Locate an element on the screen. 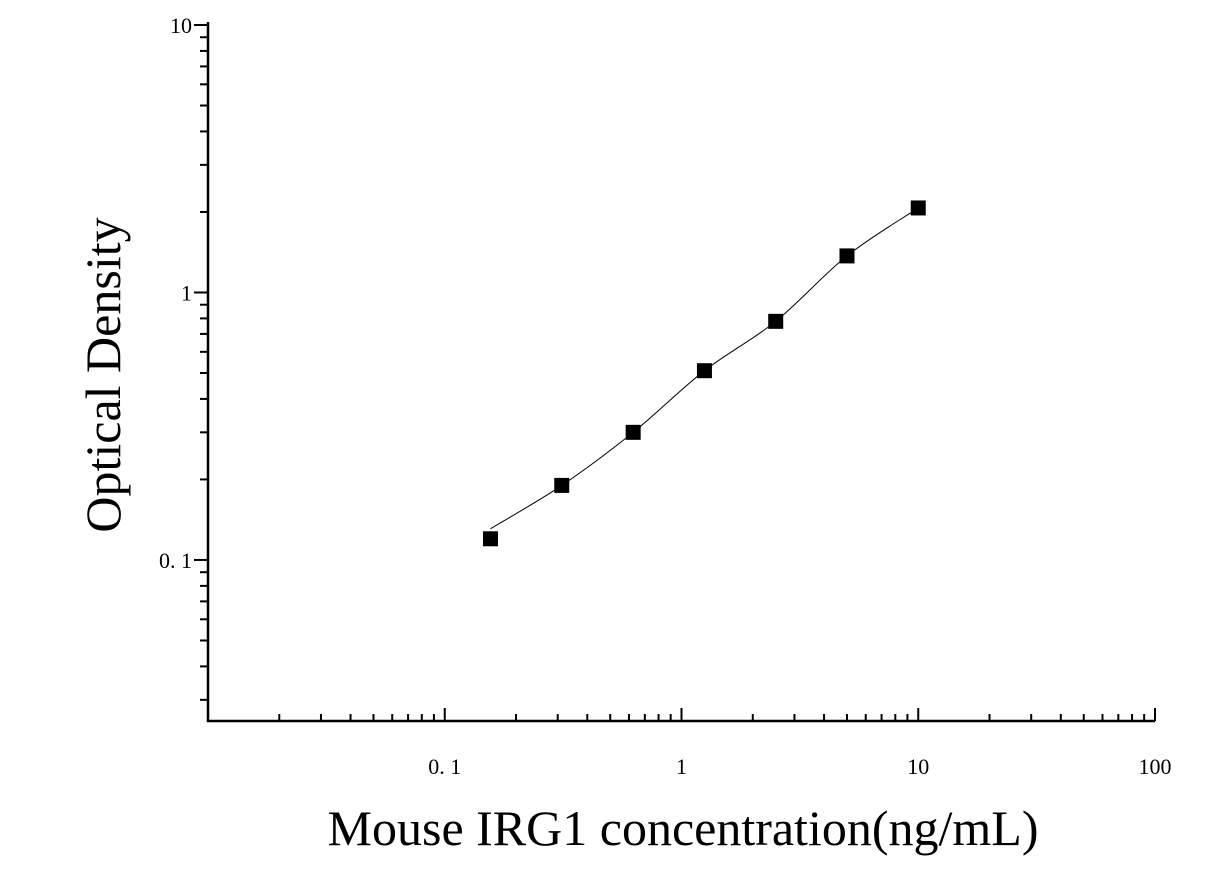  y-axis-title: Optical Density is located at coordinates (103, 374).